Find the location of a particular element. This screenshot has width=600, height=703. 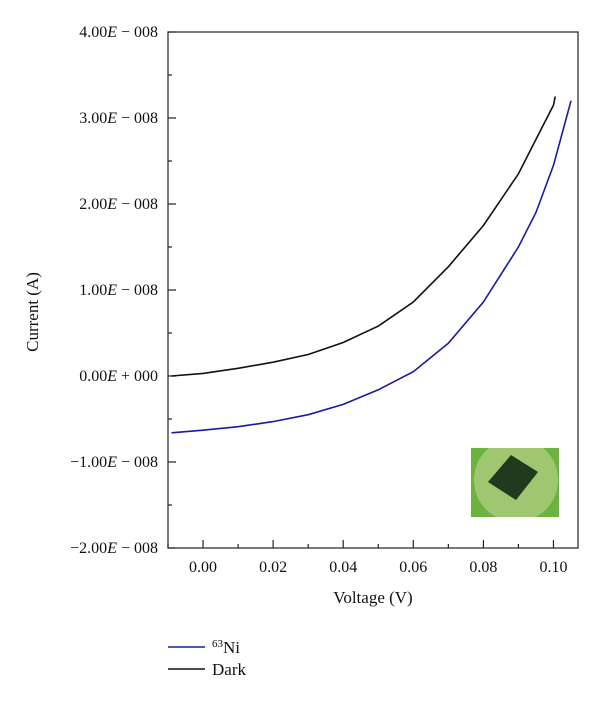

x-tick-label: 0.08 is located at coordinates (483, 567).